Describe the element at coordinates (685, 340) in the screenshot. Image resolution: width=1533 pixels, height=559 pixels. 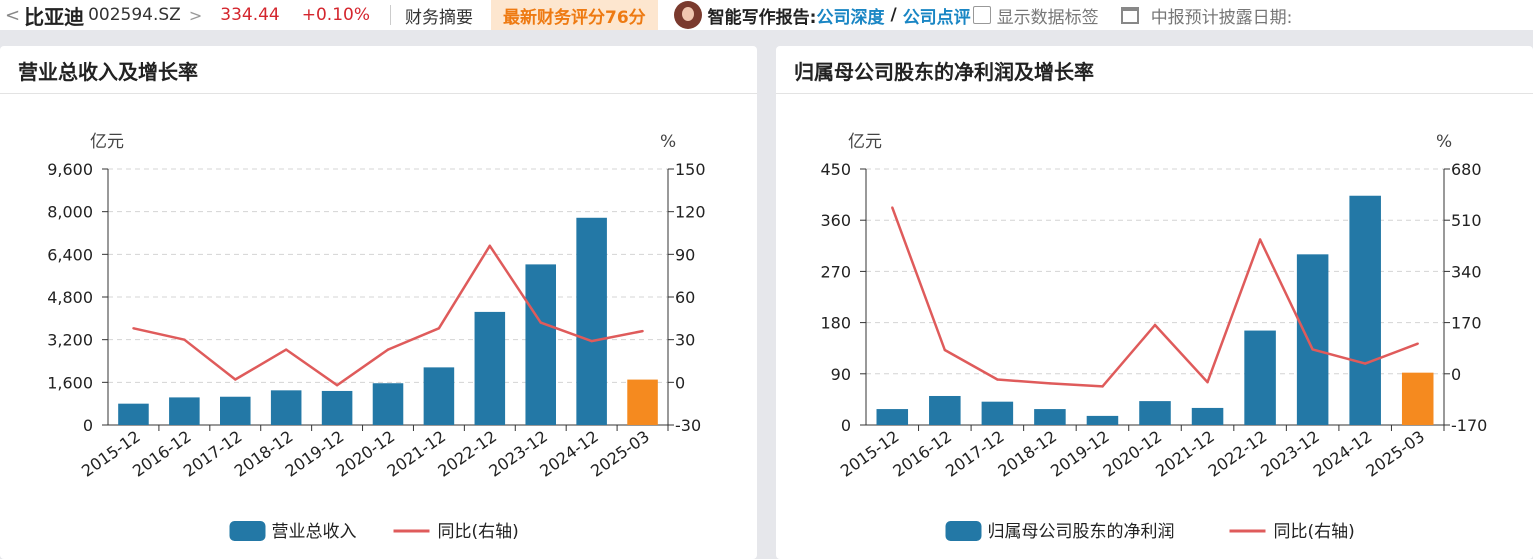
I see `y-right-tick-label: 30` at that location.